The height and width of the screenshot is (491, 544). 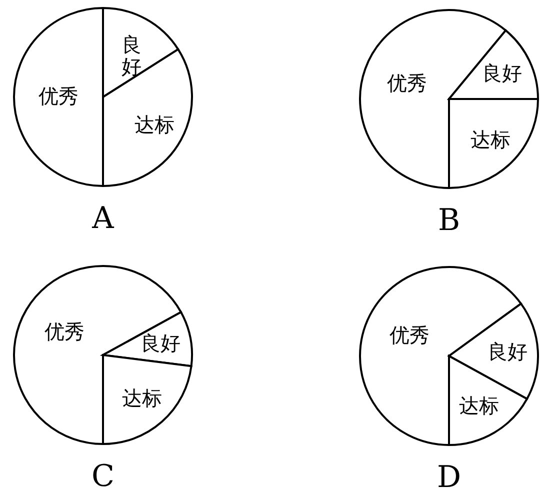 I want to click on text: A, so click(x=102, y=218).